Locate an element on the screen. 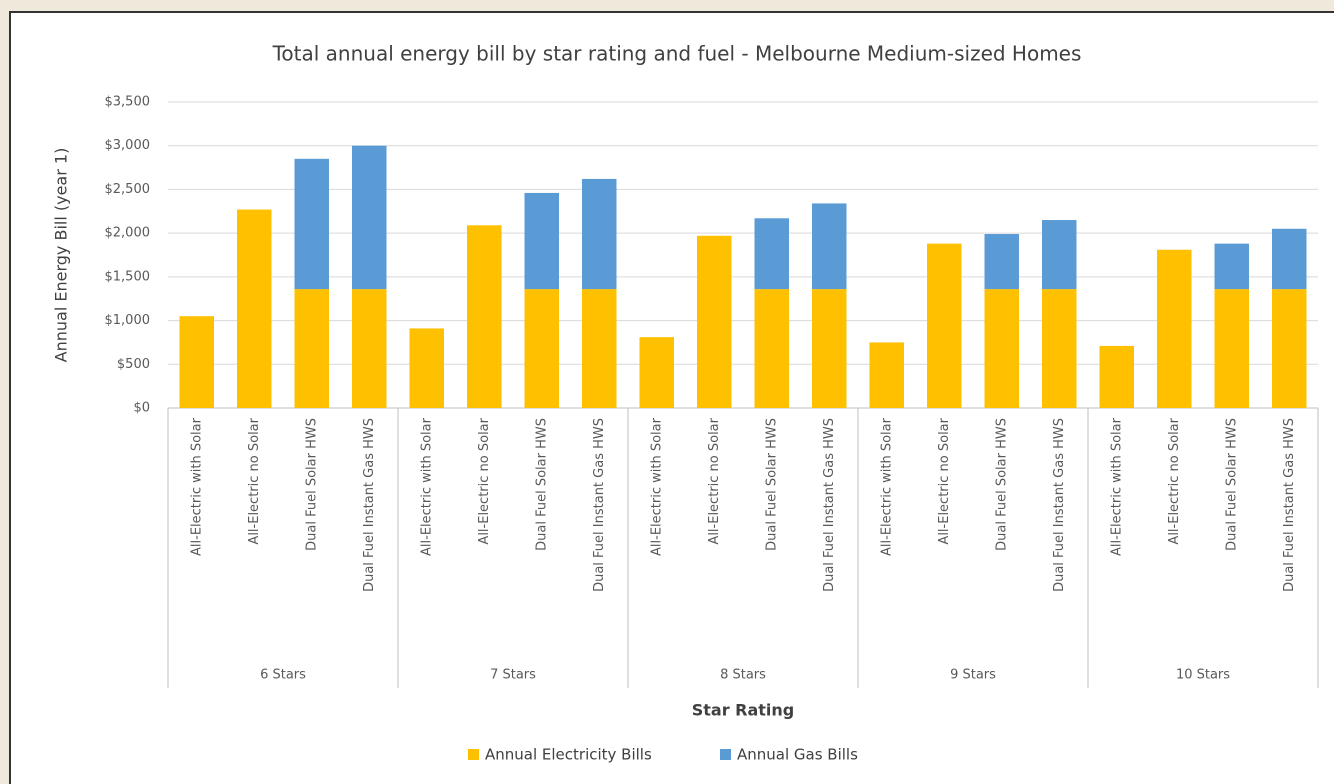  y-tick-label: $3,500 is located at coordinates (128, 102).